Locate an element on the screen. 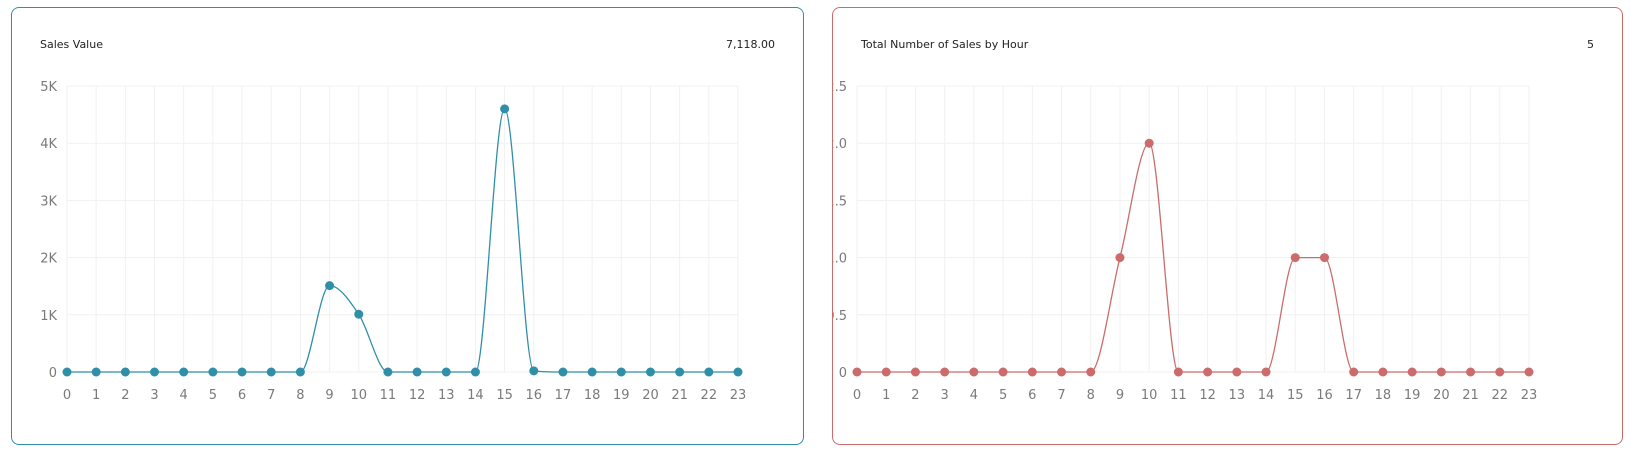 Image resolution: width=1631 pixels, height=454 pixels. y-tick-label: 0 is located at coordinates (53, 373).